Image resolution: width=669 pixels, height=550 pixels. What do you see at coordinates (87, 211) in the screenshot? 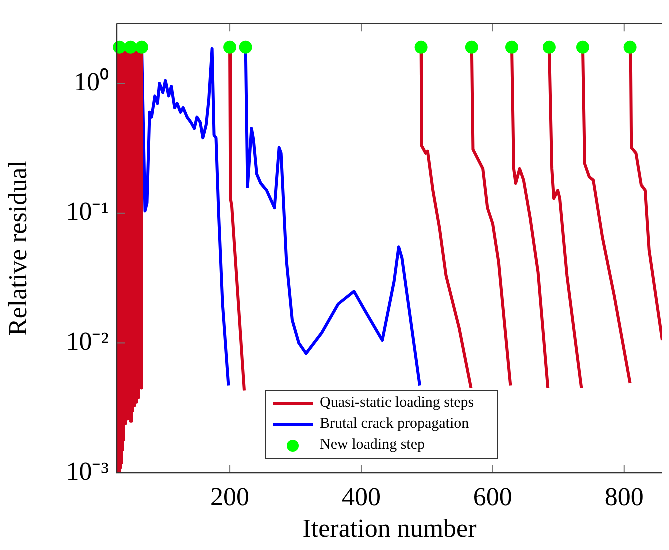
I see `y-tick-label: 10⁻¹` at bounding box center [87, 211].